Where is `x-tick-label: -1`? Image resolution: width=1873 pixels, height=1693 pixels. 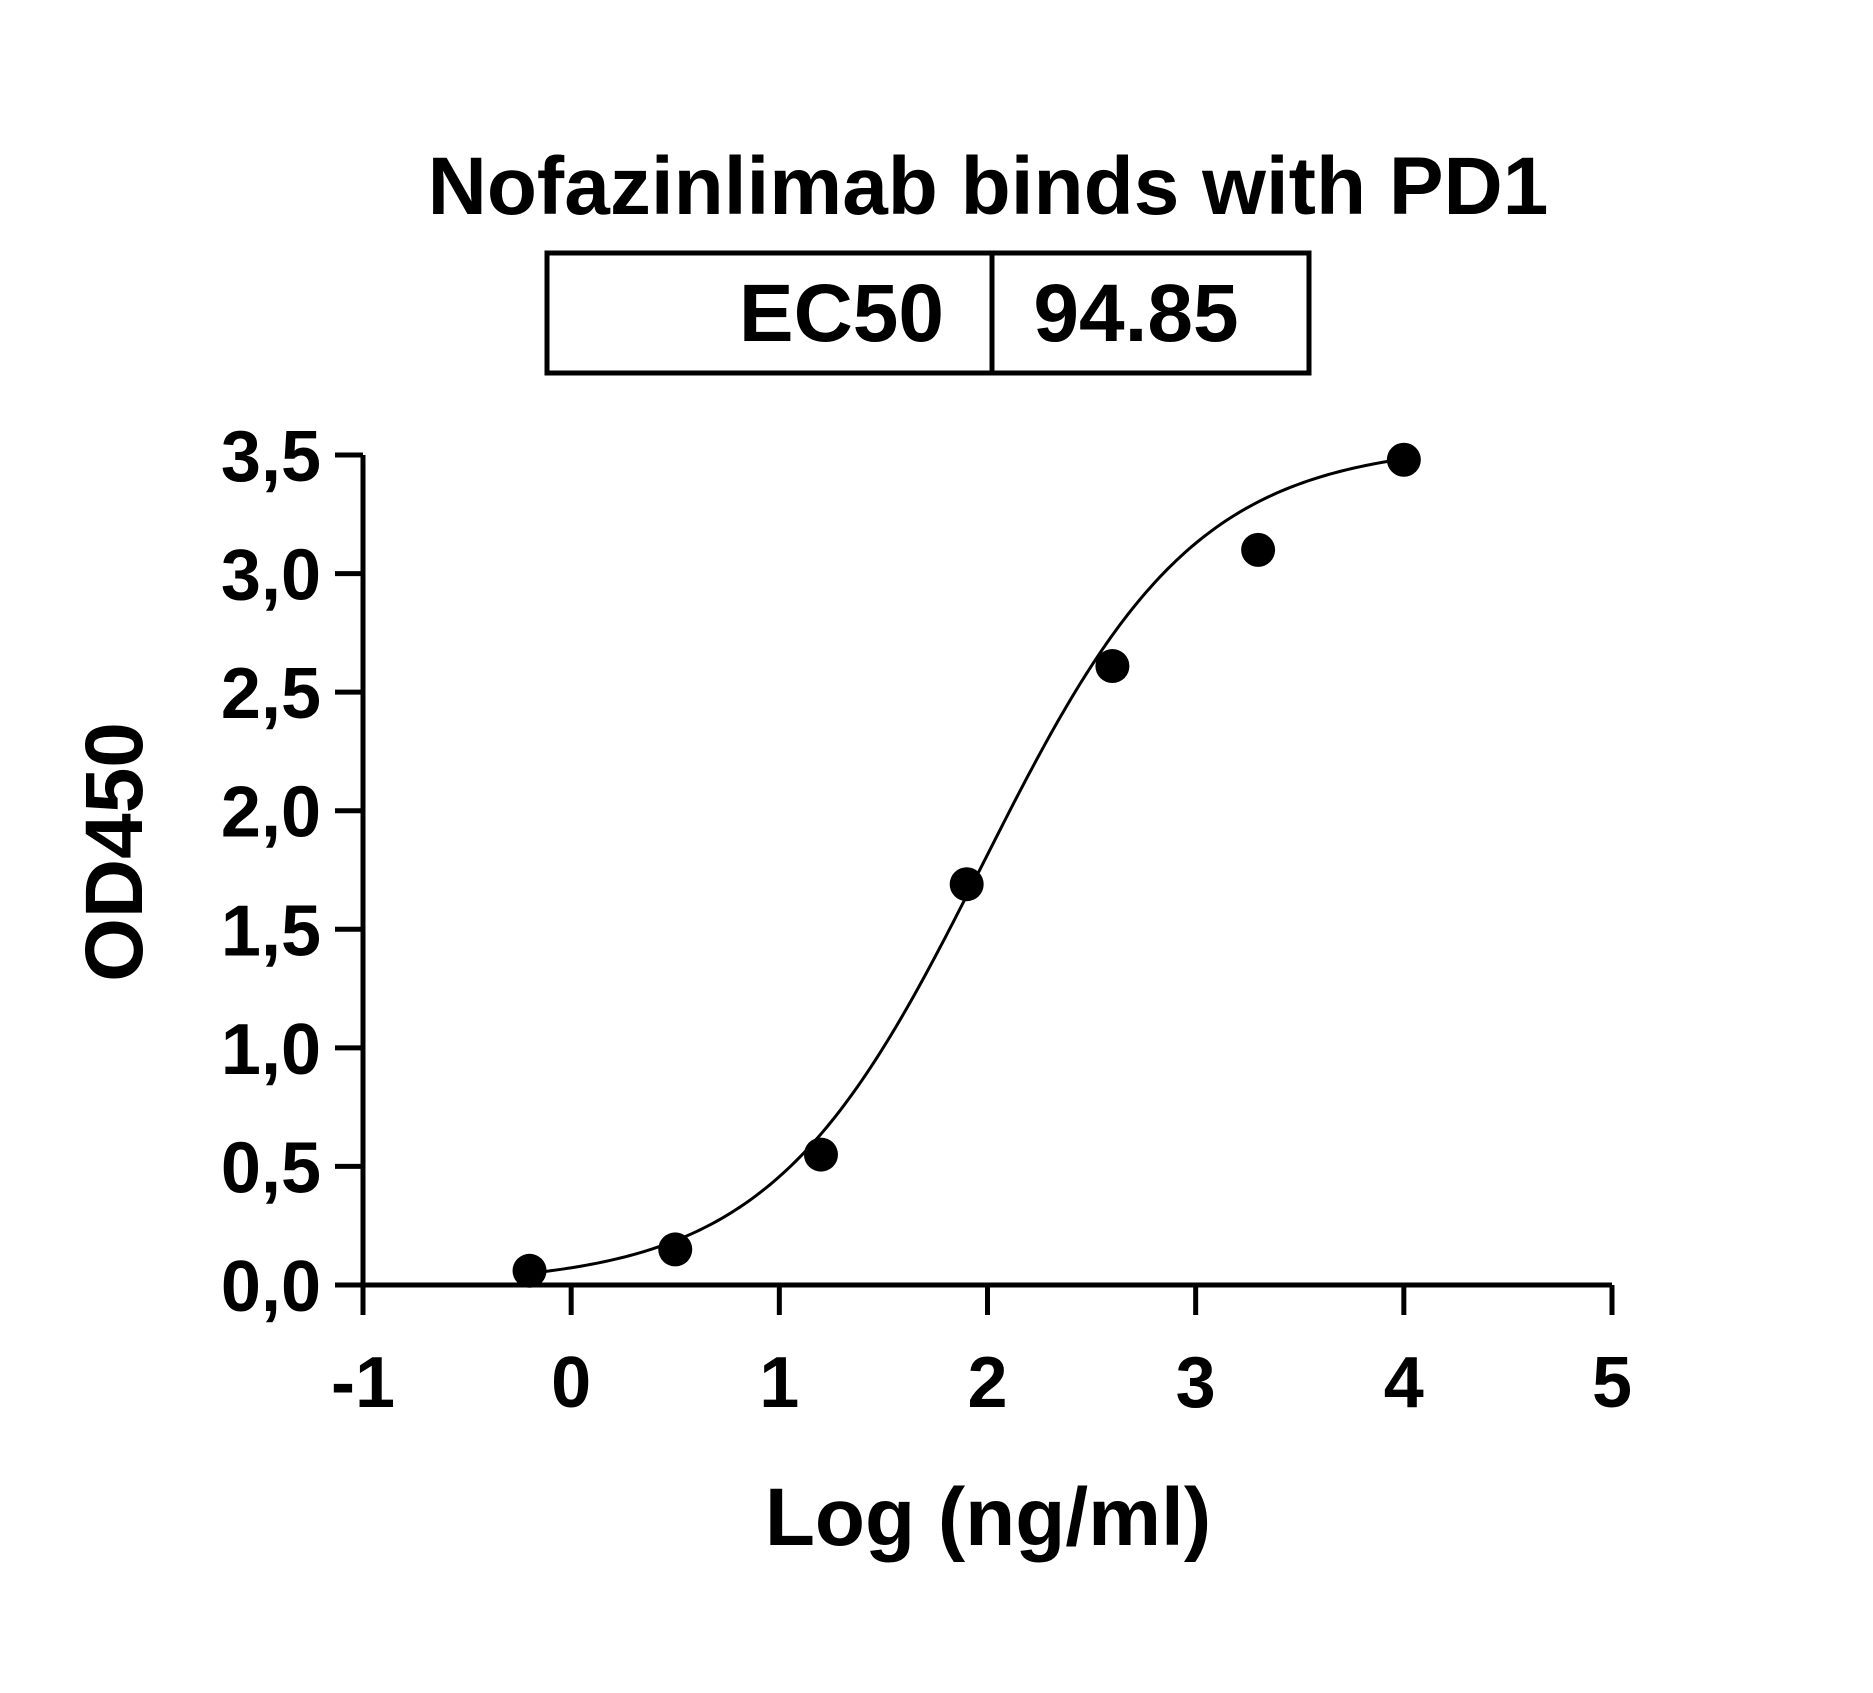 x-tick-label: -1 is located at coordinates (363, 1383).